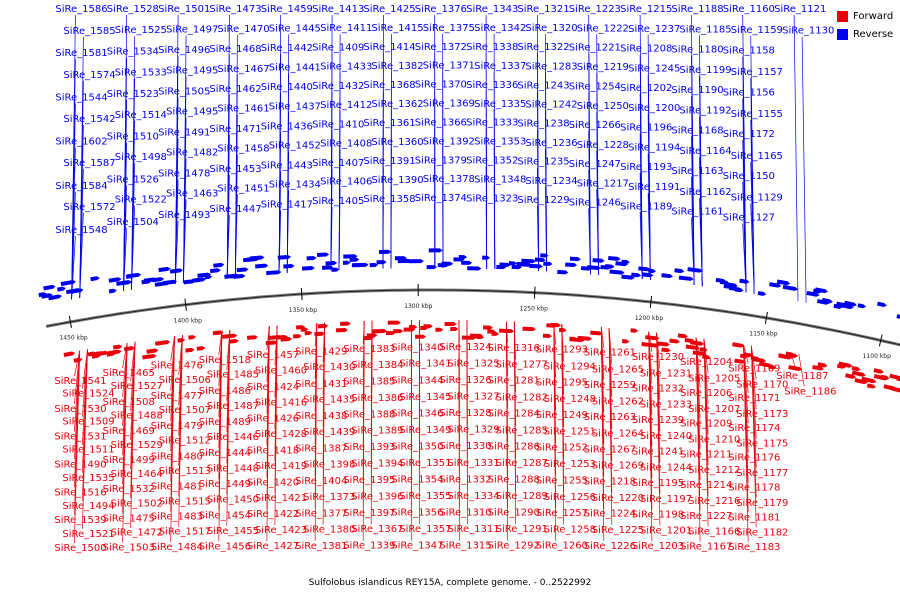  I want to click on gene-label: SiRe_1252, so click(562, 448).